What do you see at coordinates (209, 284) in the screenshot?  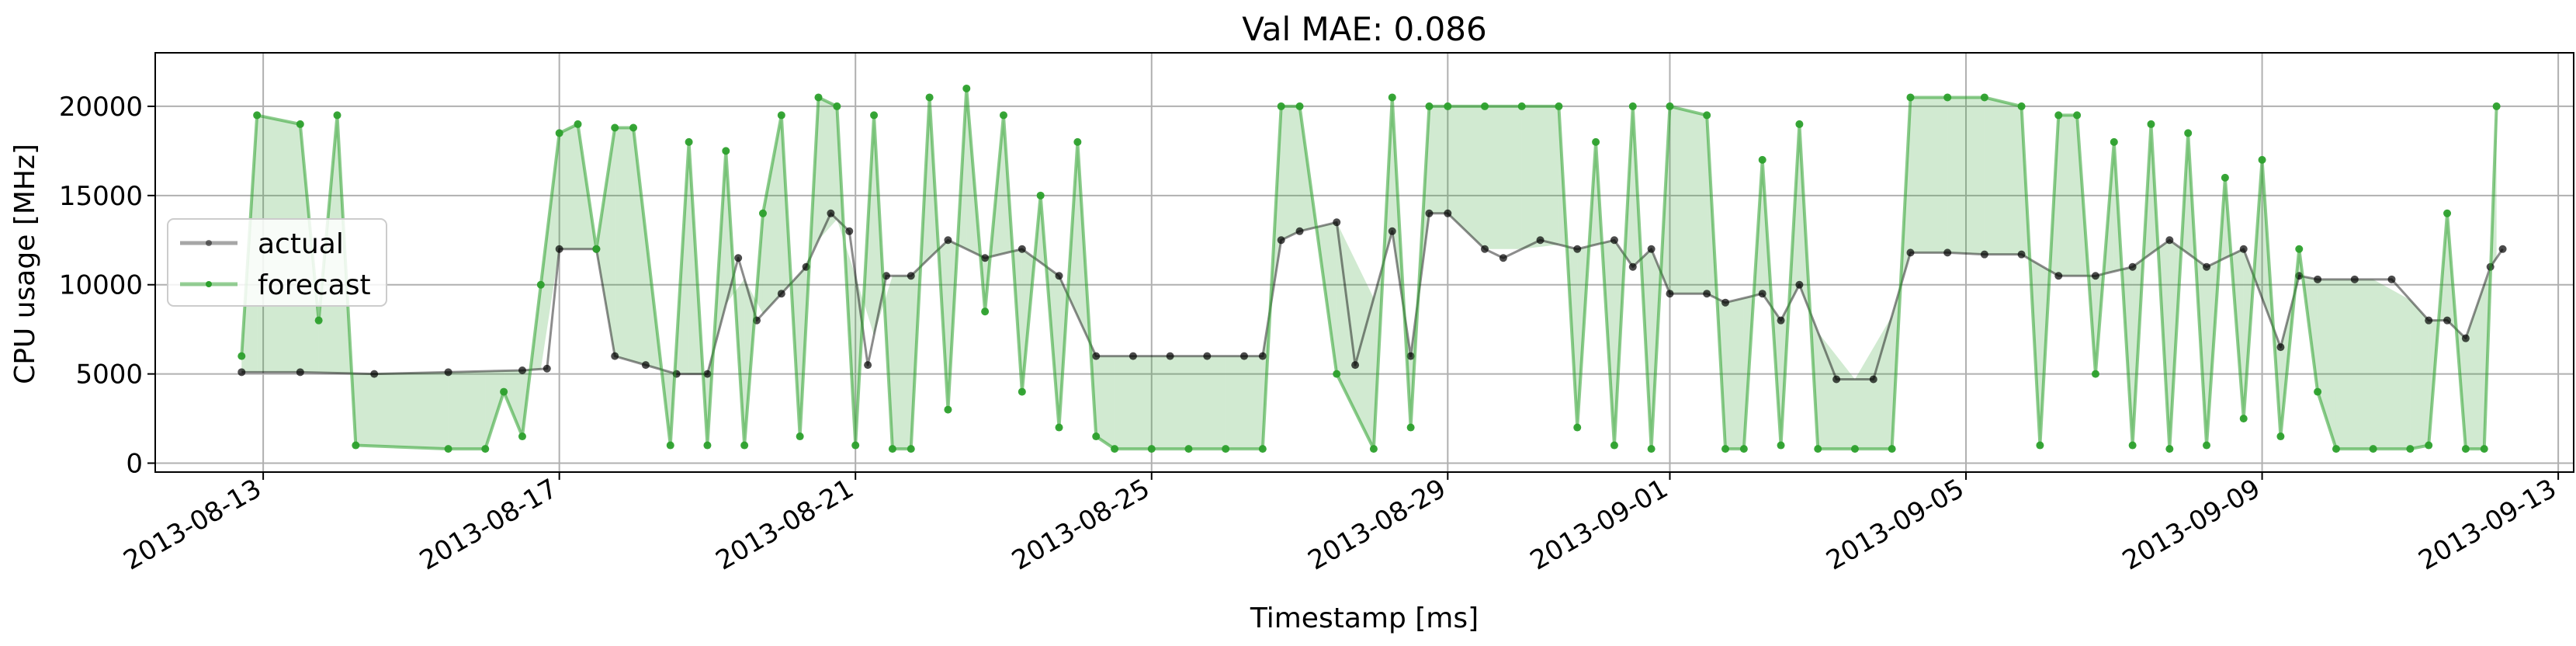 I see `legend-marker-forecast` at bounding box center [209, 284].